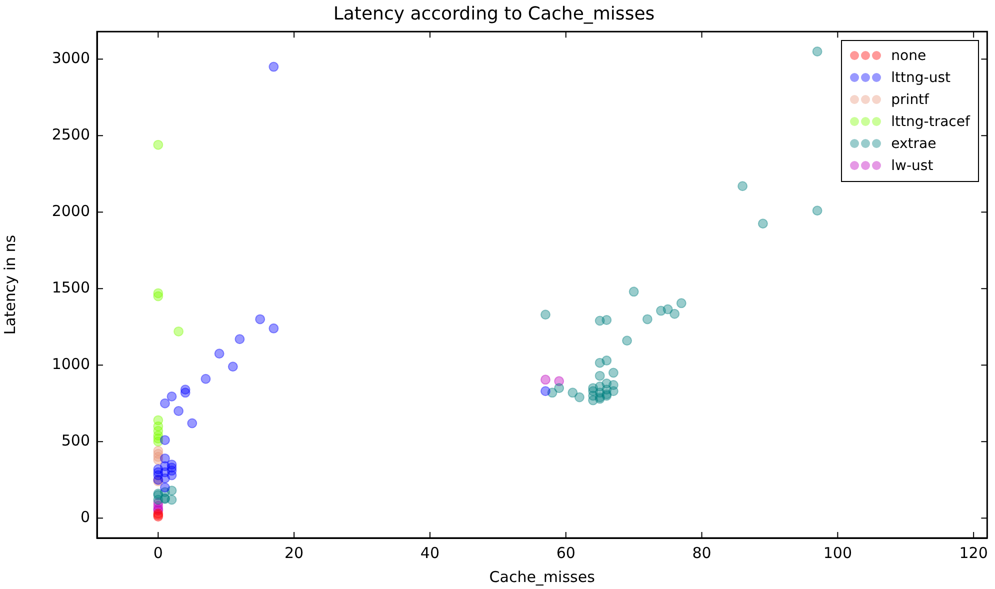 Image resolution: width=995 pixels, height=589 pixels. What do you see at coordinates (158, 553) in the screenshot?
I see `x-tick-label: 0` at bounding box center [158, 553].